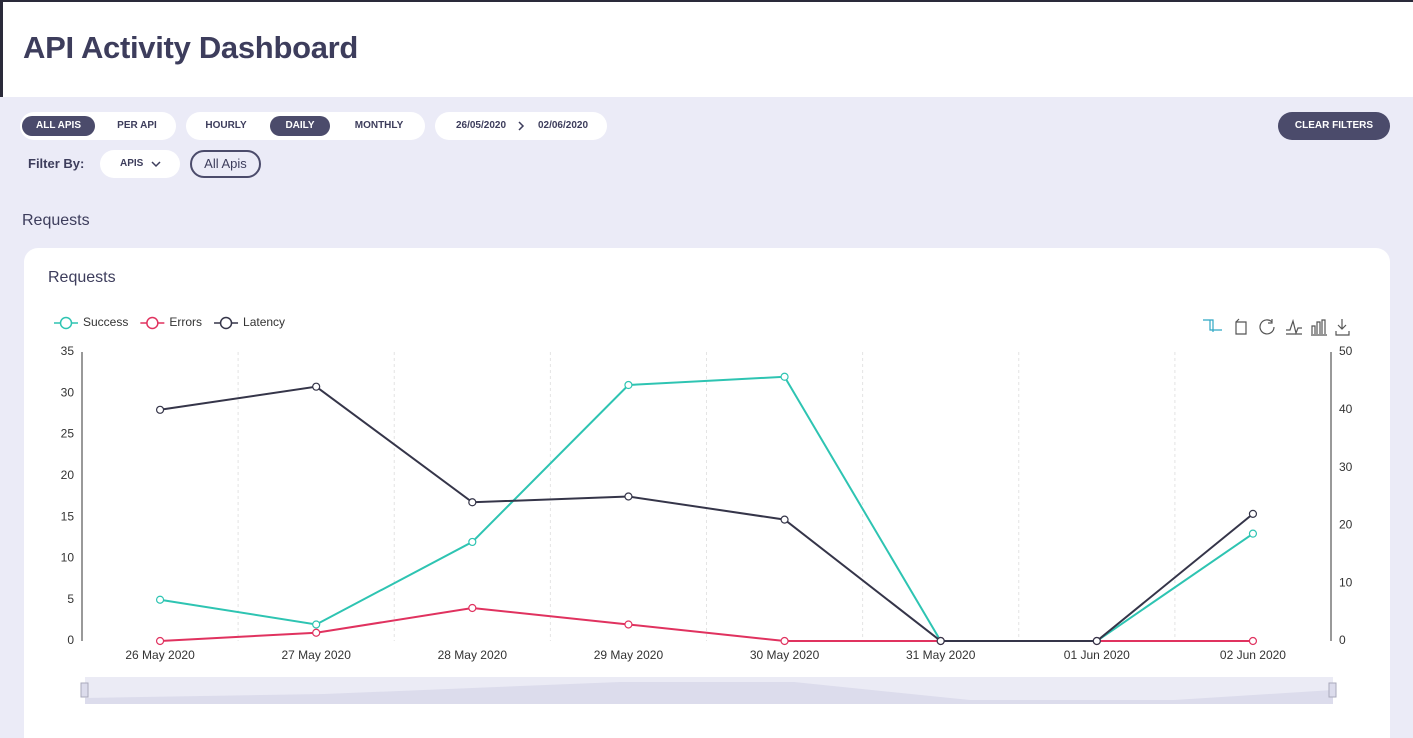  Describe the element at coordinates (137, 125) in the screenshot. I see `scope-option: PER API` at that location.